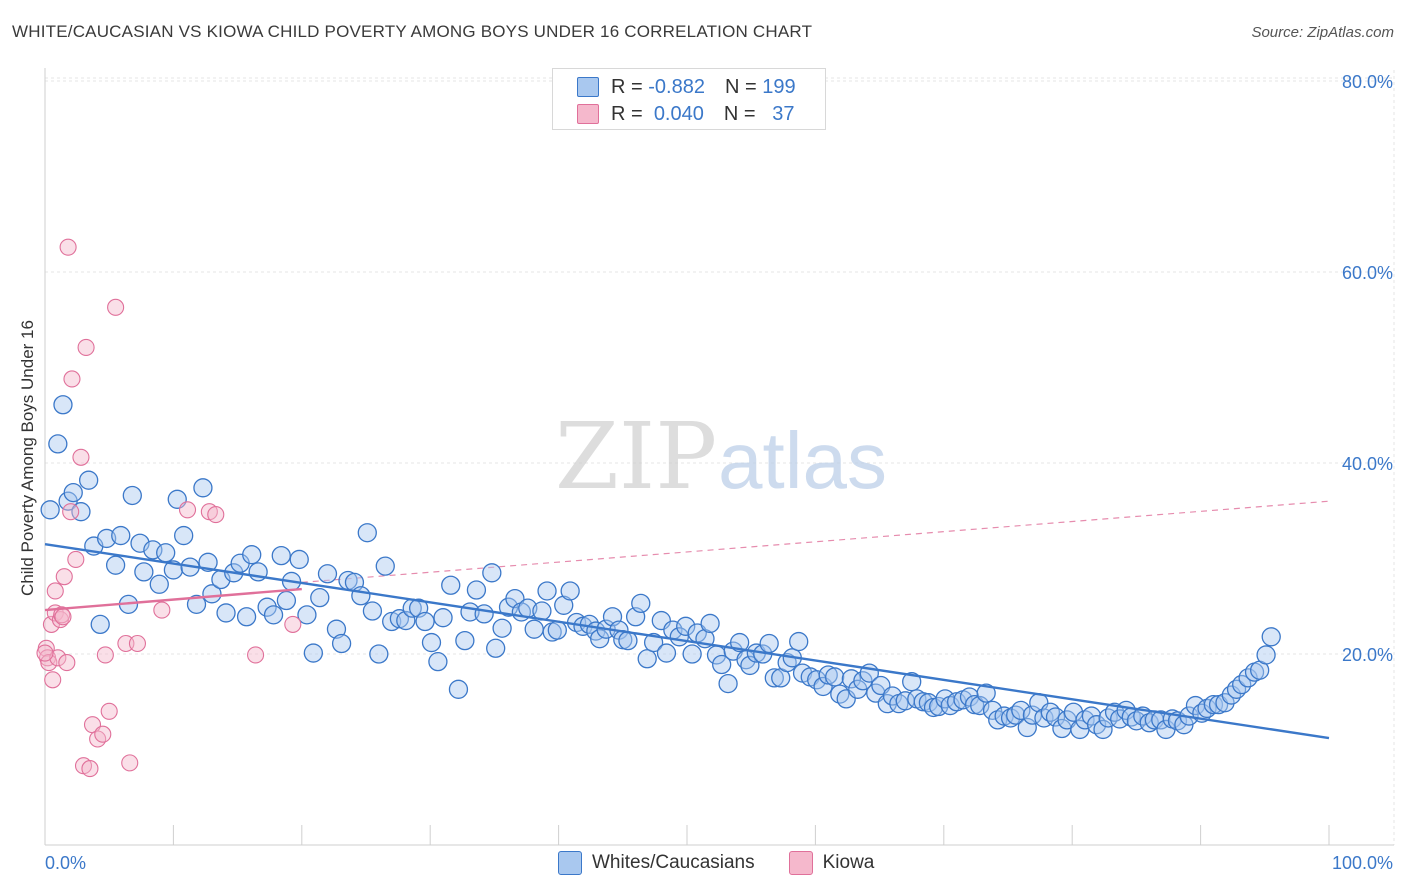 This screenshot has width=1406, height=892. What do you see at coordinates (65, 863) in the screenshot?
I see `x-tick-label: 0.0%` at bounding box center [65, 863].